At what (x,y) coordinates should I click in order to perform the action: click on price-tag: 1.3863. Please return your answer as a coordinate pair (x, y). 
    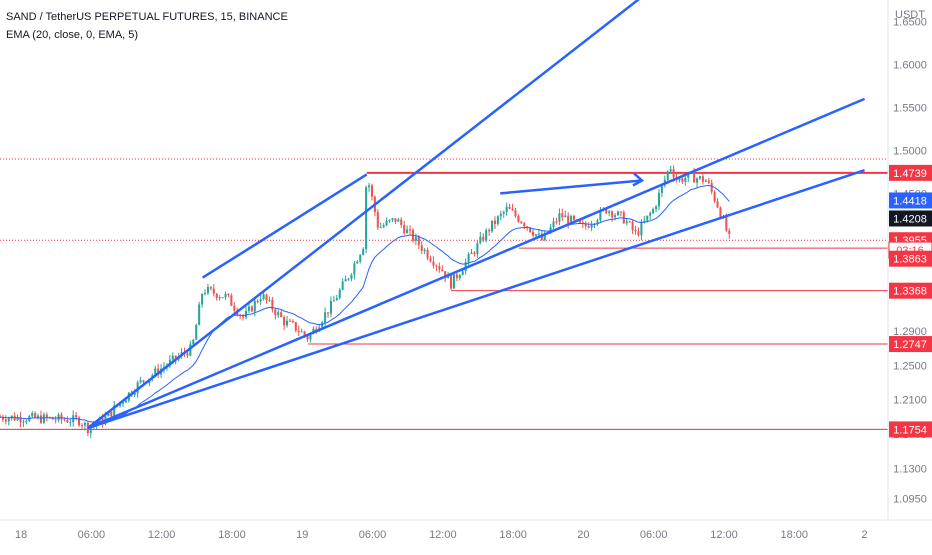
    Looking at the image, I should click on (910, 258).